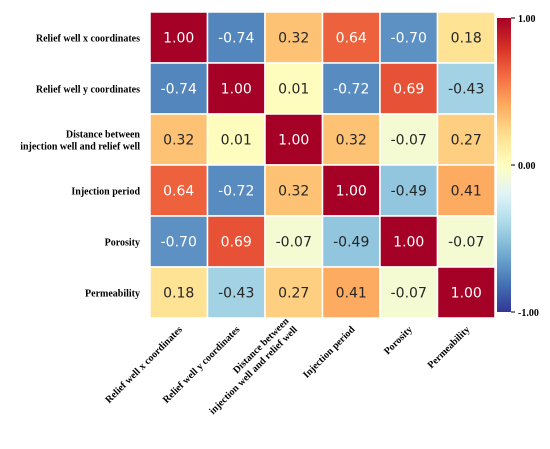  What do you see at coordinates (449, 347) in the screenshot?
I see `column-label: Permeability` at bounding box center [449, 347].